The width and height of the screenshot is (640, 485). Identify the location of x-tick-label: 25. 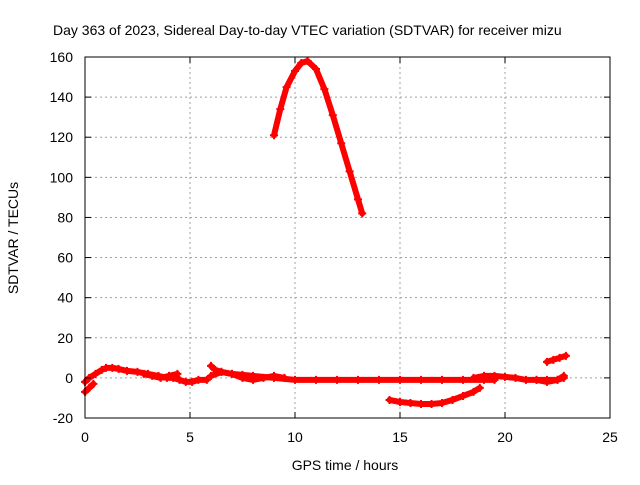
(610, 437).